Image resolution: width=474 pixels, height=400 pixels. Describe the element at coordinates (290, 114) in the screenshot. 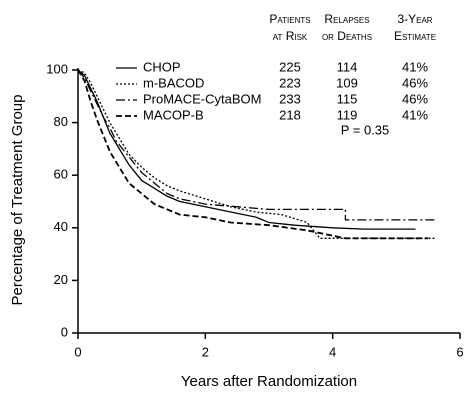

I see `at-risk: 218` at that location.